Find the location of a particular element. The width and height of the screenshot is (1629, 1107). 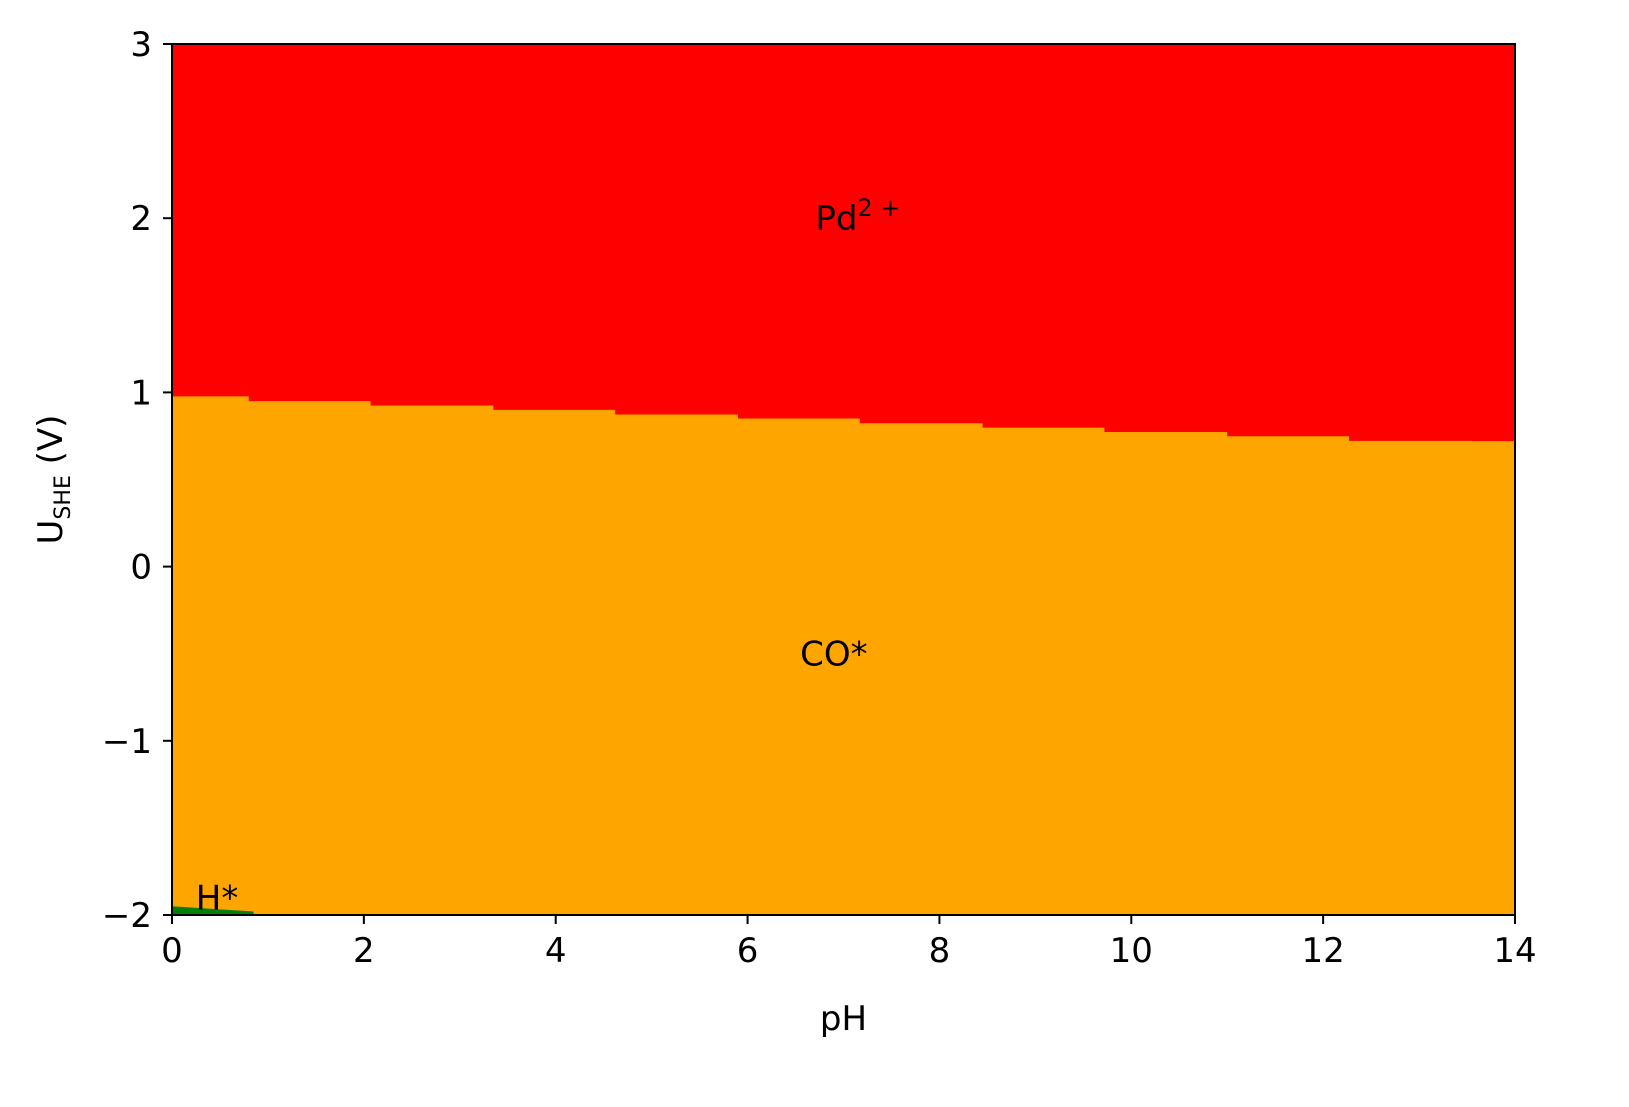

x-tick-label: 2 is located at coordinates (364, 951).